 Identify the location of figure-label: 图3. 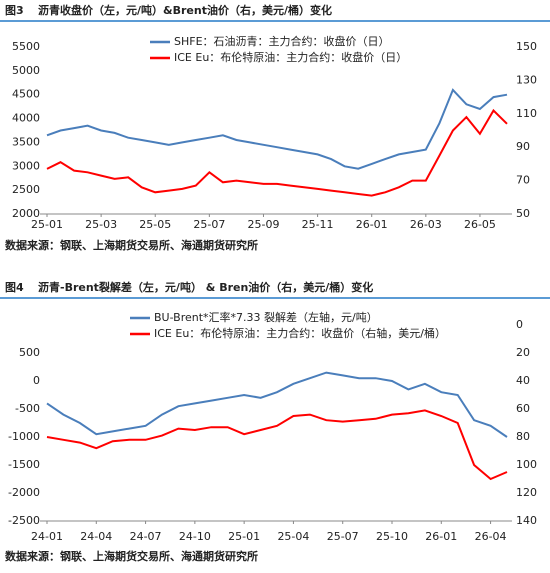
(14, 10).